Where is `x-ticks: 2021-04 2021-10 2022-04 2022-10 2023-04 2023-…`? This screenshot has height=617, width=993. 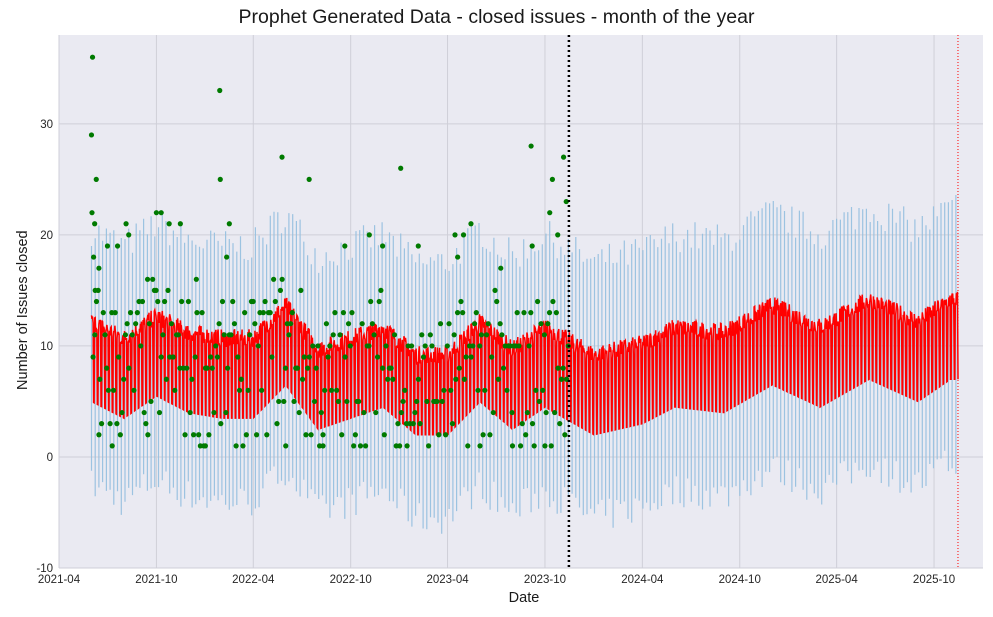
x-ticks: 2021-04 2021-10 2022-04 2022-10 2023-04 2023-… is located at coordinates (496, 580).